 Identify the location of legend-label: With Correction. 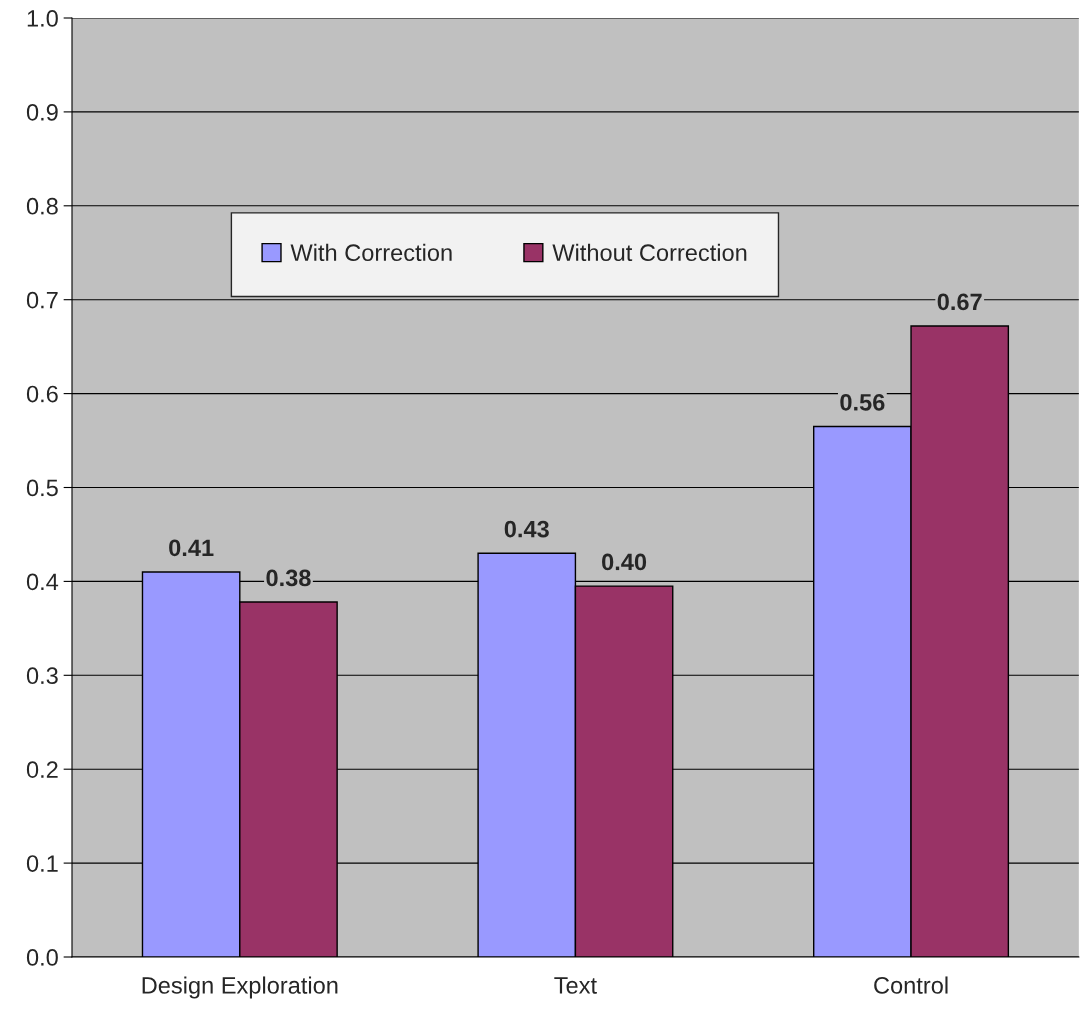
(371, 252).